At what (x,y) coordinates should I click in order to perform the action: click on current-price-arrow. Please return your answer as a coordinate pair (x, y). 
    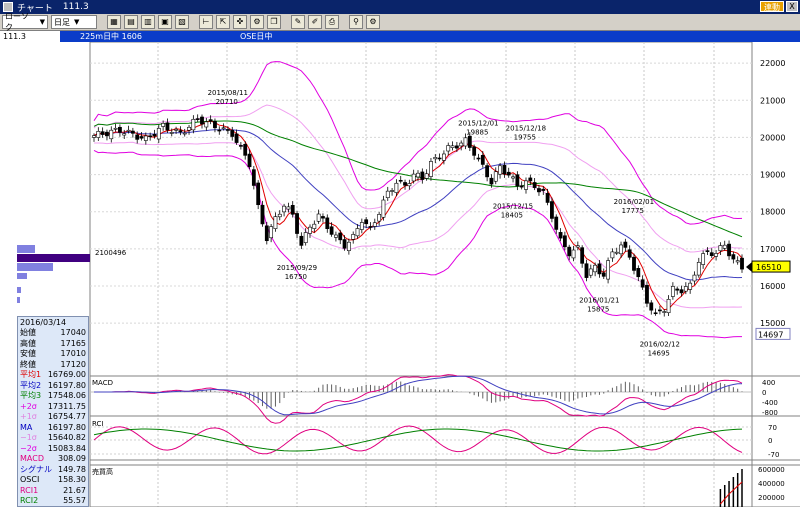
    Looking at the image, I should click on (749, 267).